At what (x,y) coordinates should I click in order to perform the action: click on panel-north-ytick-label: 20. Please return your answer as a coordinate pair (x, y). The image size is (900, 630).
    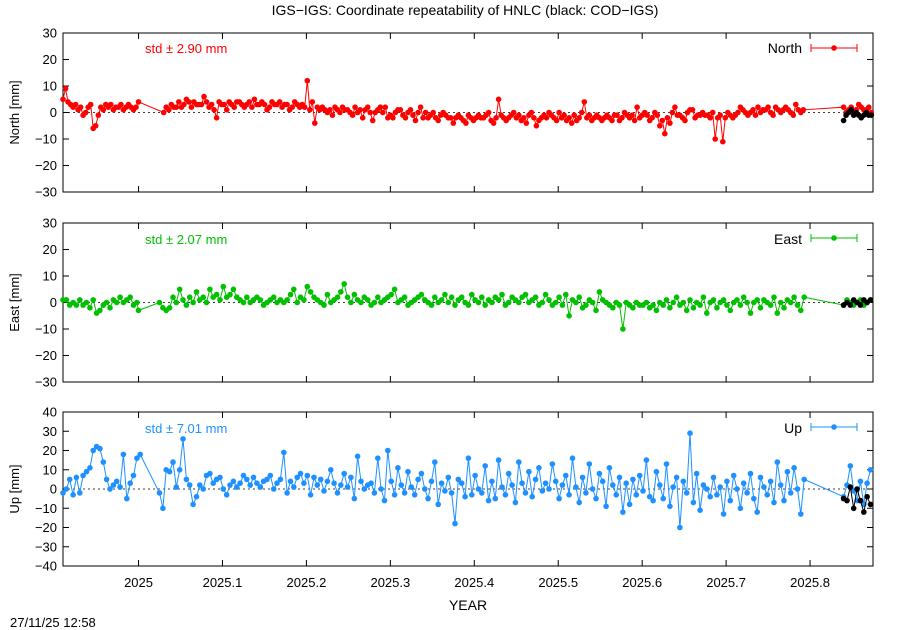
    Looking at the image, I should click on (50, 59).